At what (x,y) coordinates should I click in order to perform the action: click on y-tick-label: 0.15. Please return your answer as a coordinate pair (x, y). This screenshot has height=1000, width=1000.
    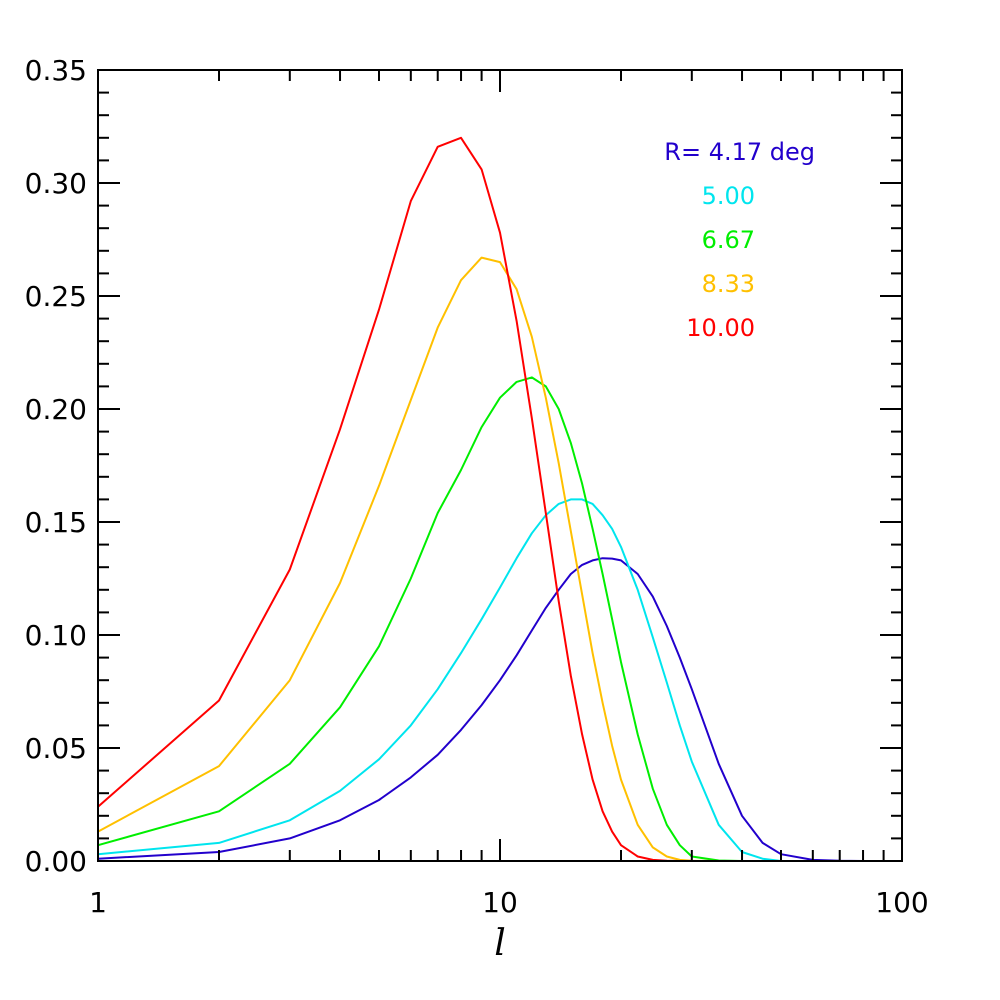
    Looking at the image, I should click on (56, 522).